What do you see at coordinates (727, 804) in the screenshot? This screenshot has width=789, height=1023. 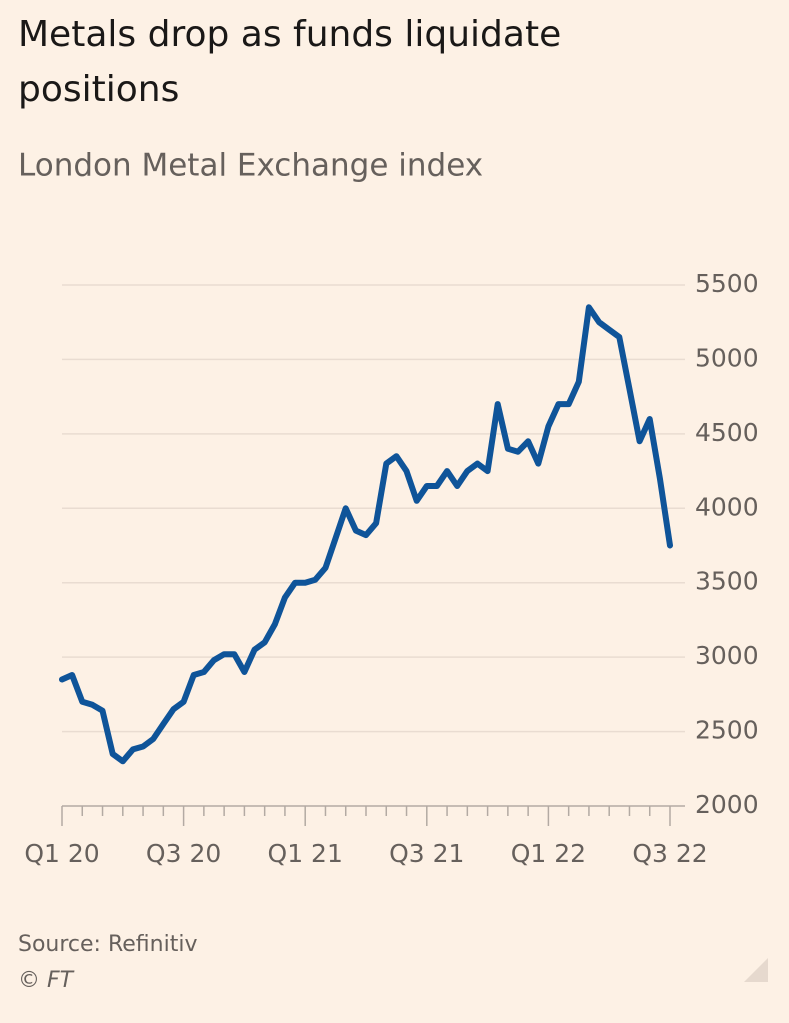 I see `y-tick-label: 2000` at bounding box center [727, 804].